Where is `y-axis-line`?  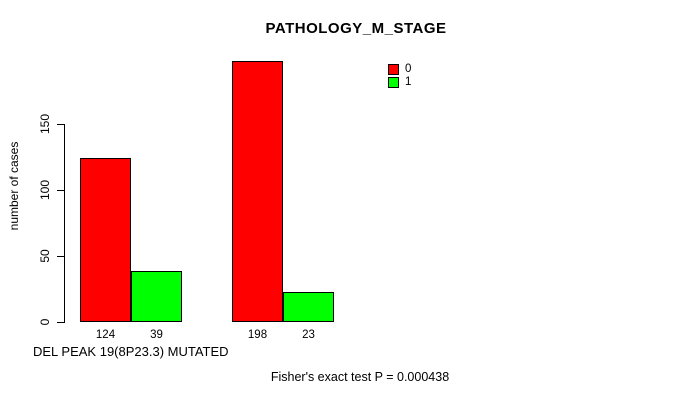
y-axis-line is located at coordinates (64, 223).